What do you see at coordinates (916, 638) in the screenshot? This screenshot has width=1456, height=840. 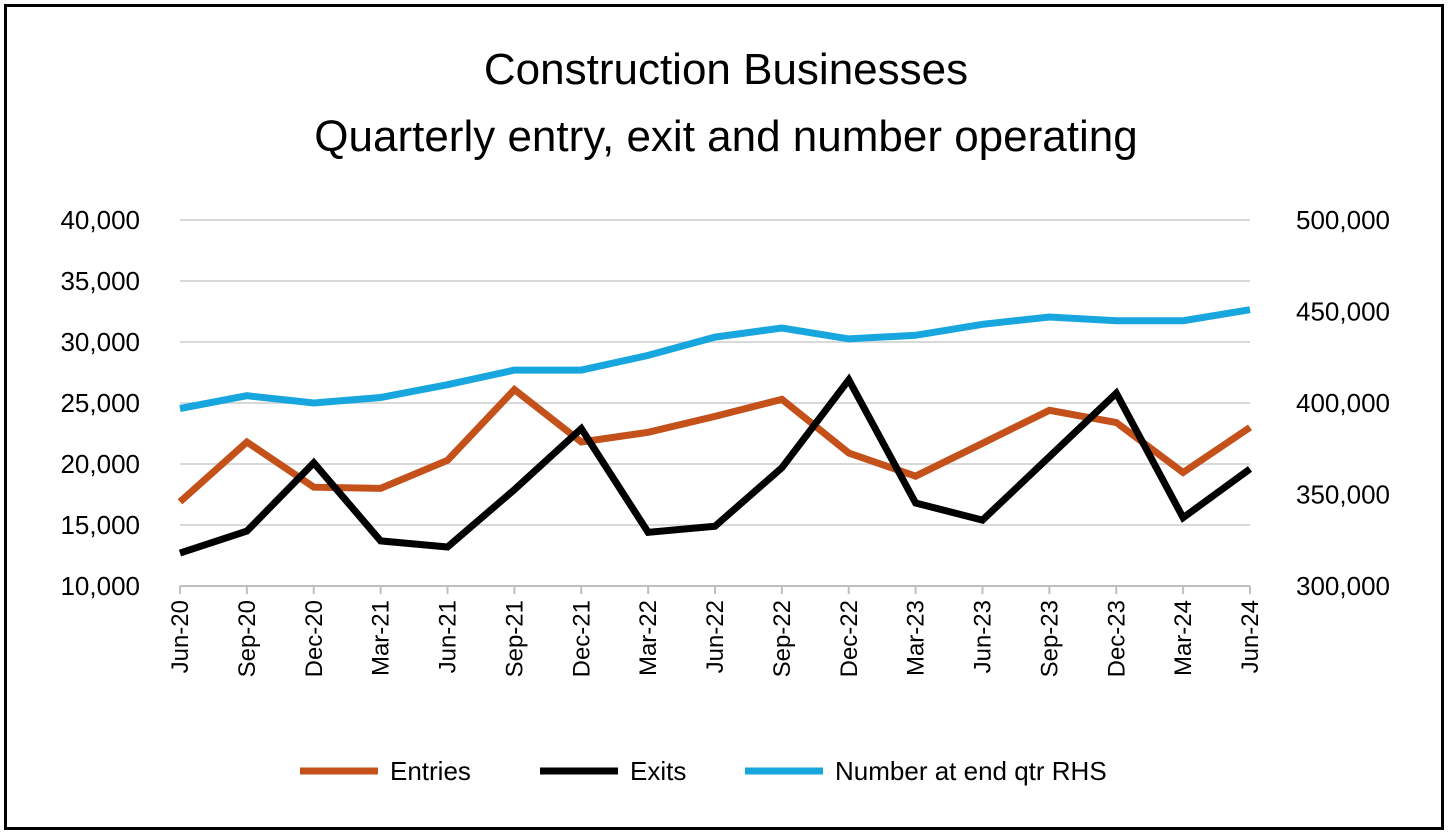 I see `x-tick-label: Mar-23` at bounding box center [916, 638].